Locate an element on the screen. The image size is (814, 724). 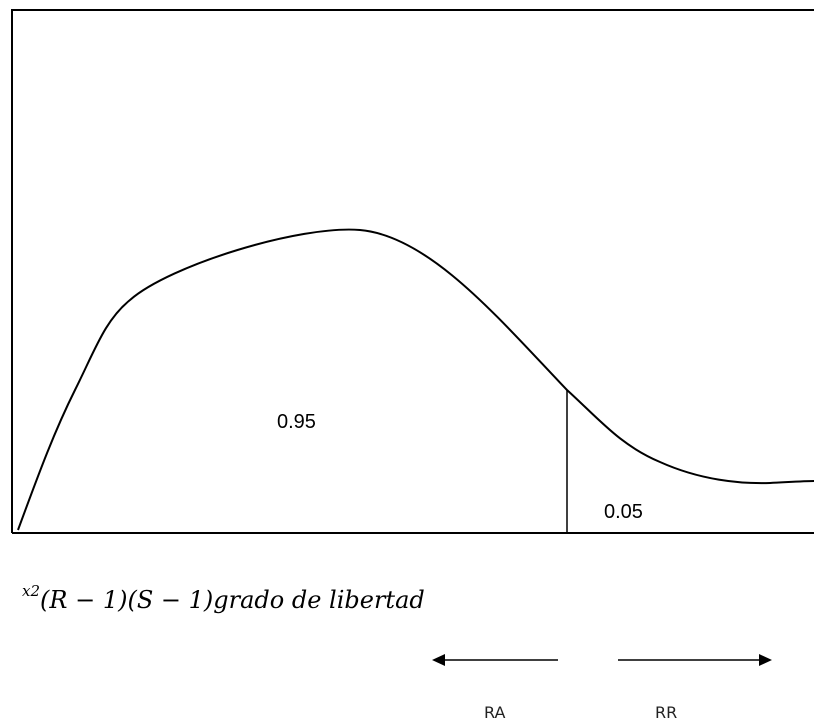
right-region-label: RR is located at coordinates (666, 712).